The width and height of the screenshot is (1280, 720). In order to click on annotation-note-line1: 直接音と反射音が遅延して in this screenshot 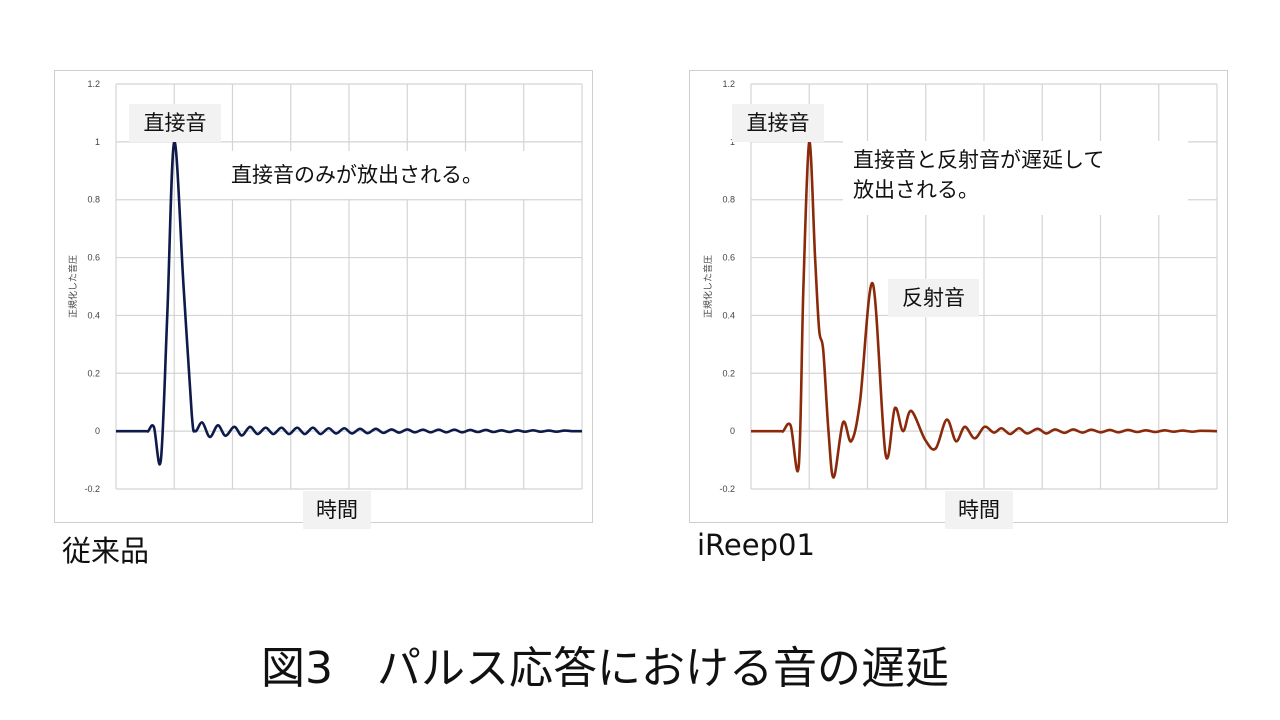, I will do `click(979, 160)`.